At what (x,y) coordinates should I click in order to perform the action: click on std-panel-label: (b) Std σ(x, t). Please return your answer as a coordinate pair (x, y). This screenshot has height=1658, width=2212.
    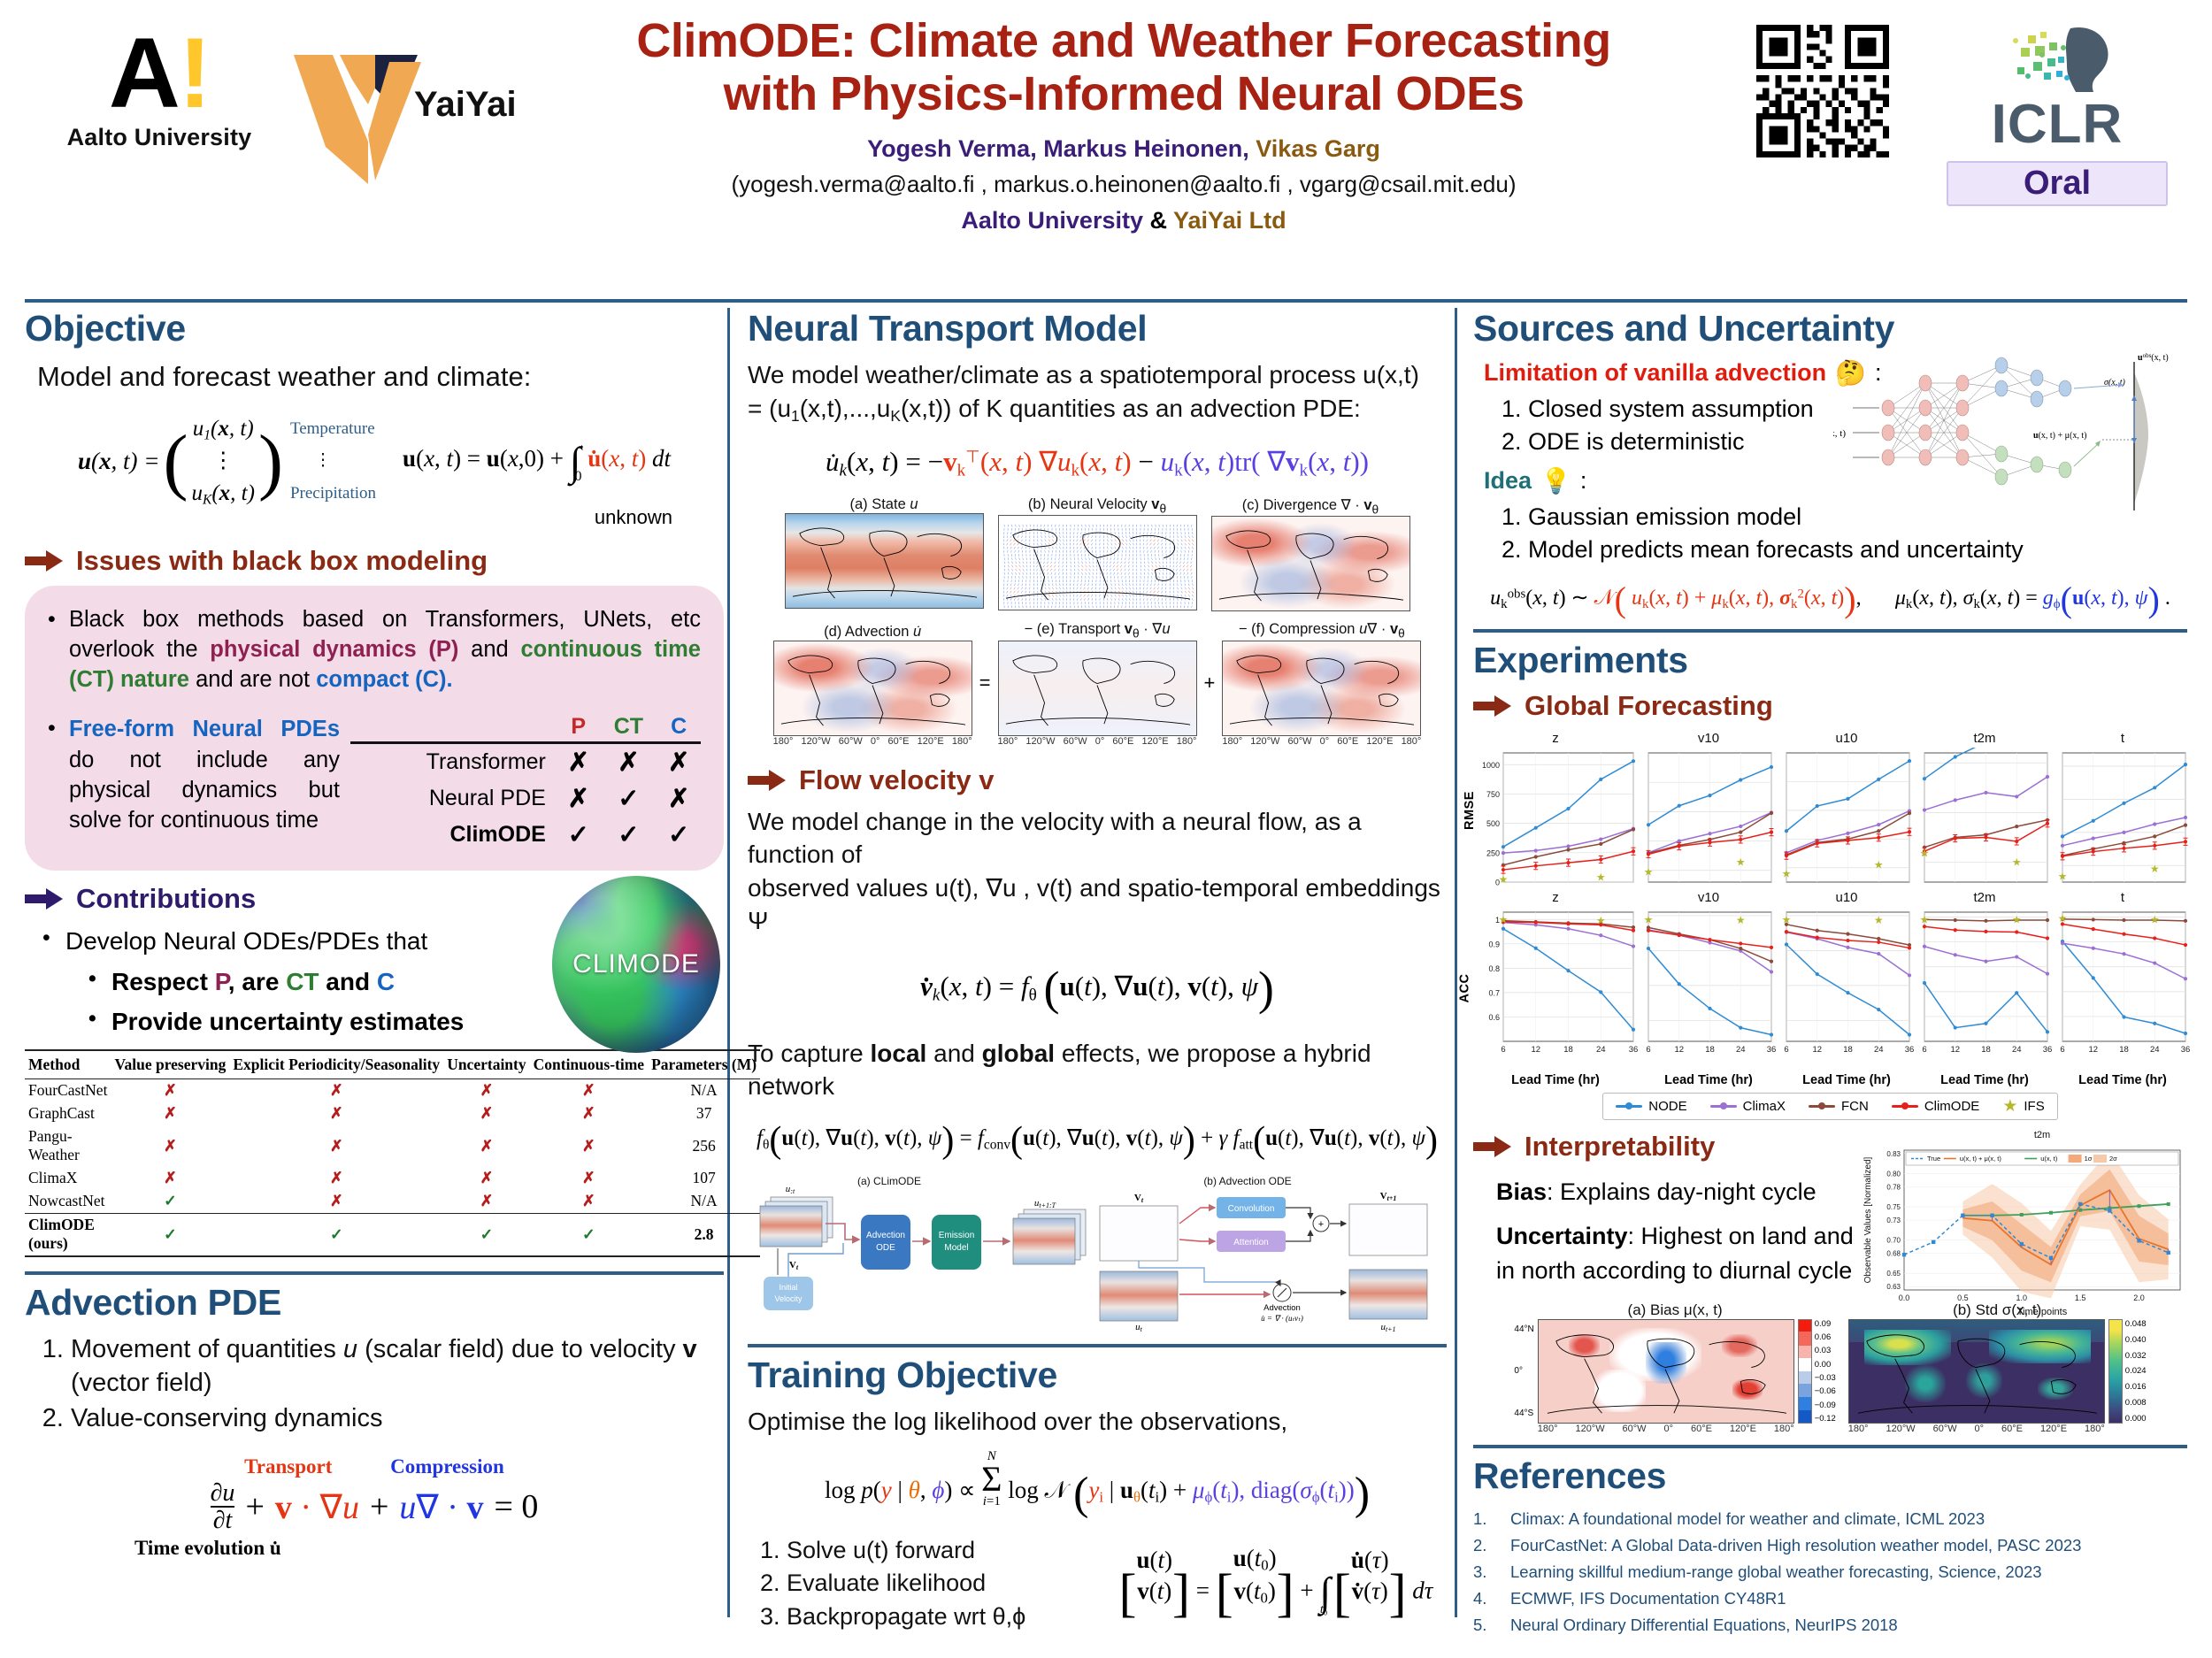
    Looking at the image, I should click on (1998, 1310).